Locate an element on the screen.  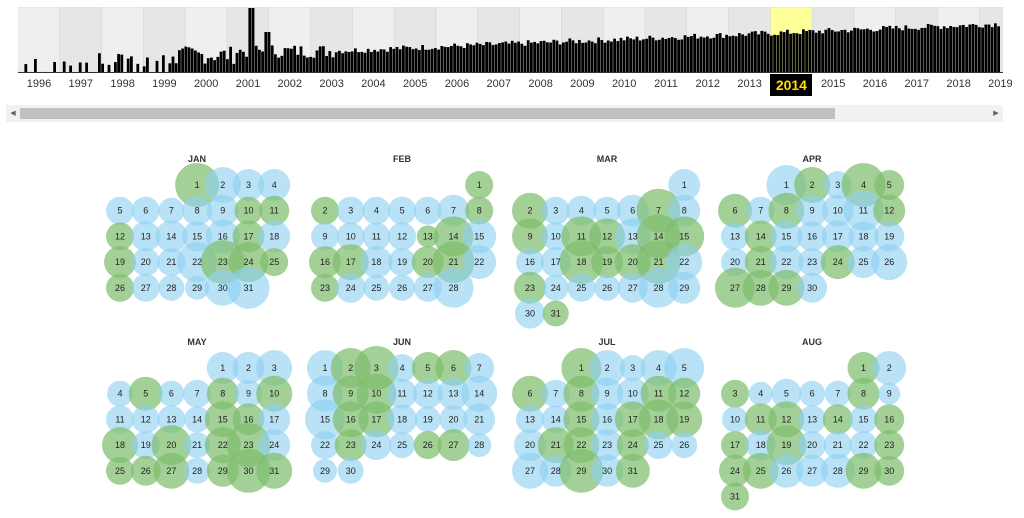
year-label-1999: 1999 is located at coordinates (164, 84).